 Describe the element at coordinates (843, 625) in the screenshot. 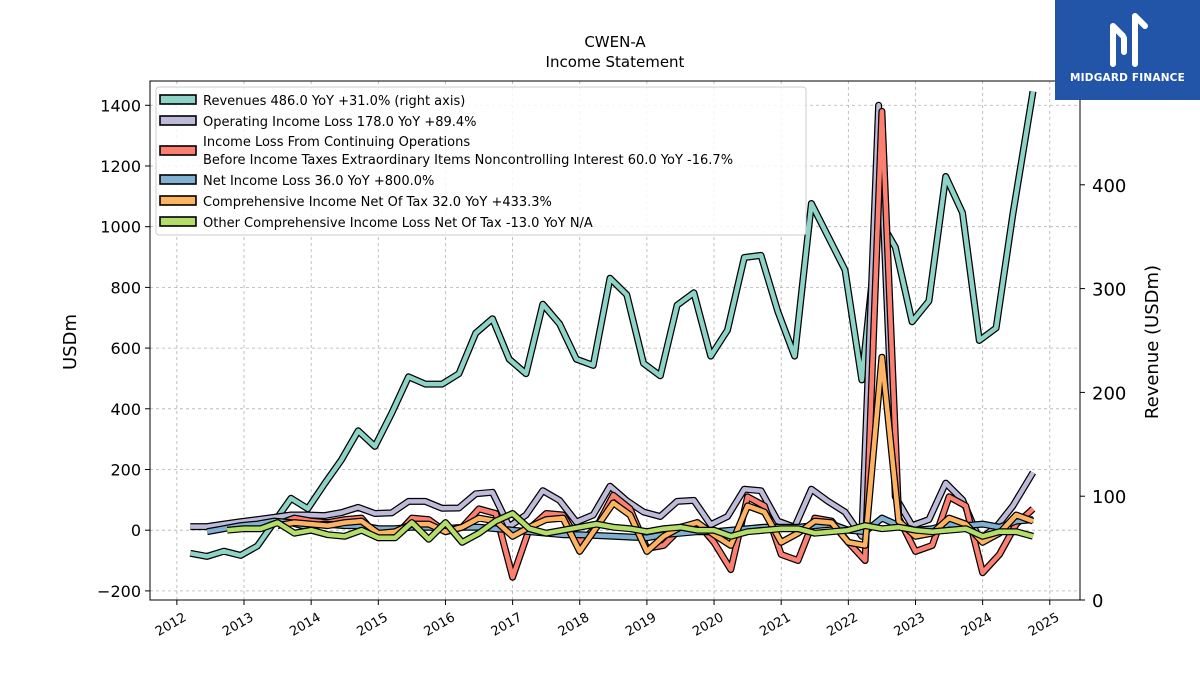

I see `x-tick-label: 2022` at that location.